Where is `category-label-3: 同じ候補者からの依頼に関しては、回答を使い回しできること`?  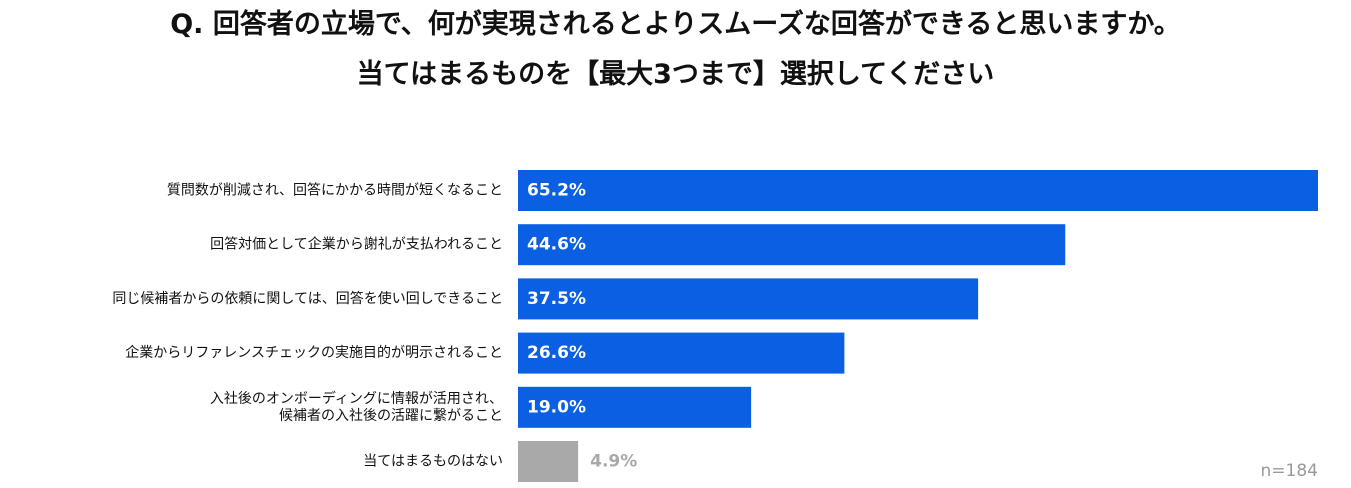 category-label-3: 同じ候補者からの依頼に関しては、回答を使い回しできること is located at coordinates (307, 298).